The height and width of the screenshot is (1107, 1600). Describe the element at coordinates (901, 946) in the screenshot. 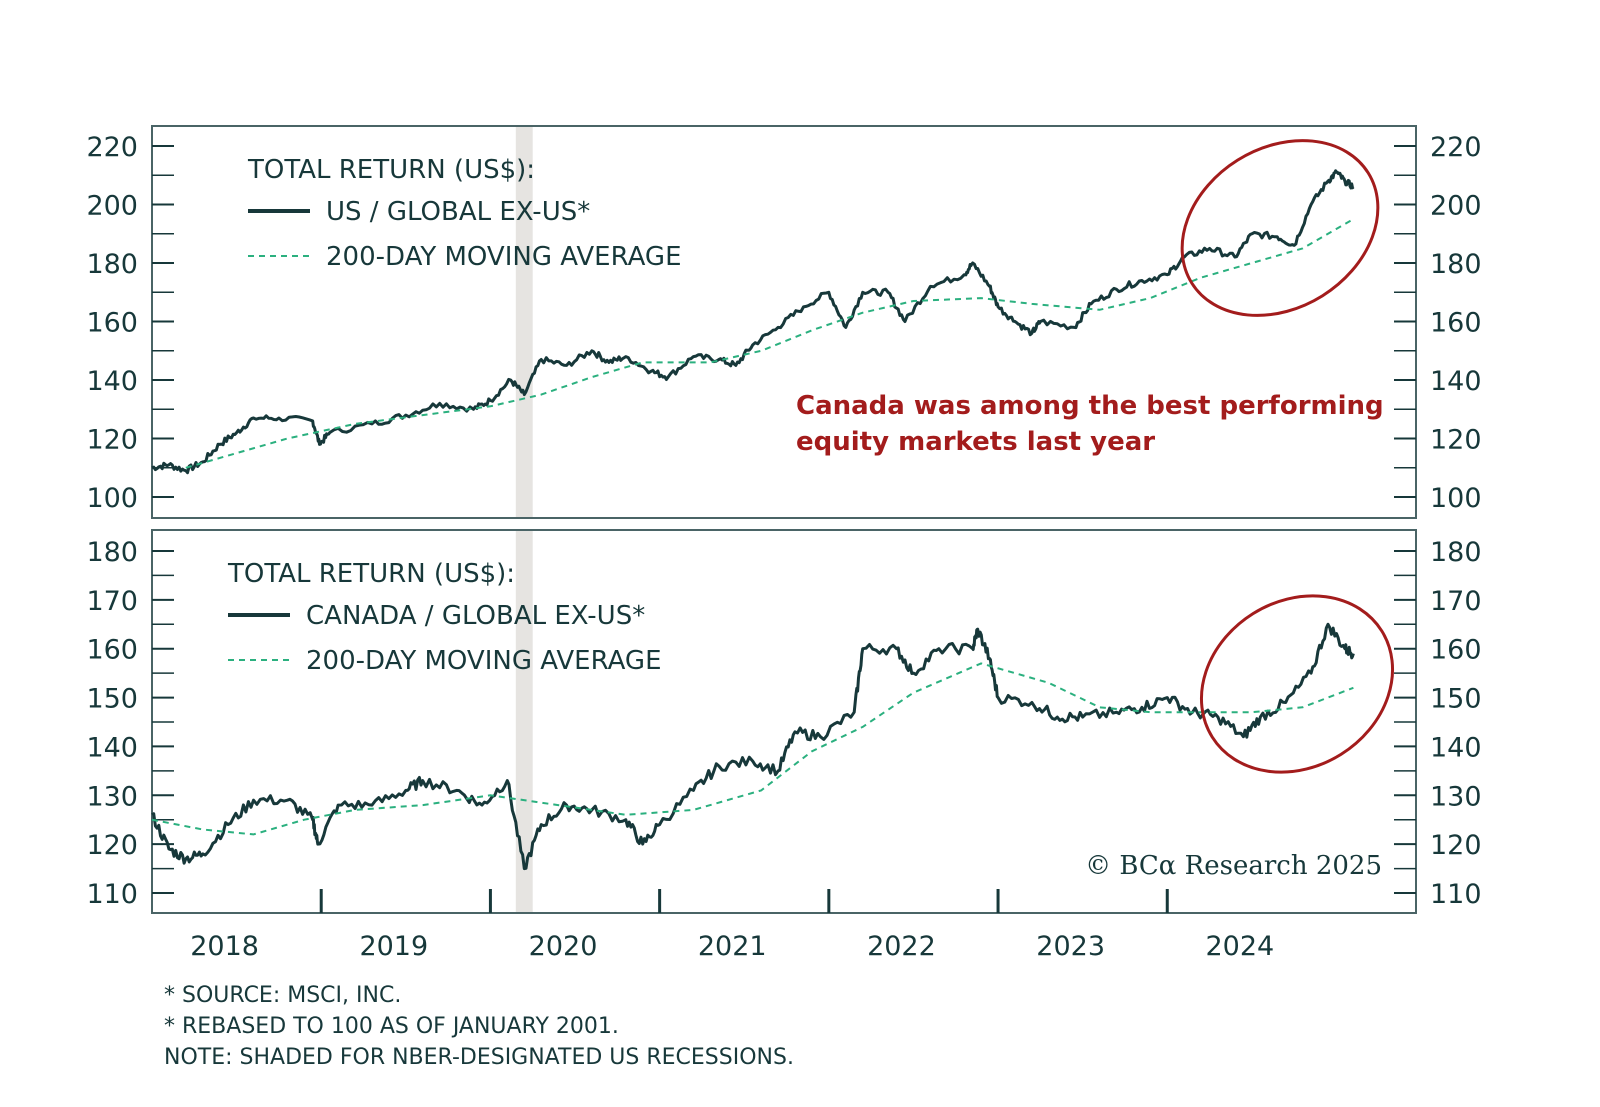

I see `x-tick-label: 2022` at that location.